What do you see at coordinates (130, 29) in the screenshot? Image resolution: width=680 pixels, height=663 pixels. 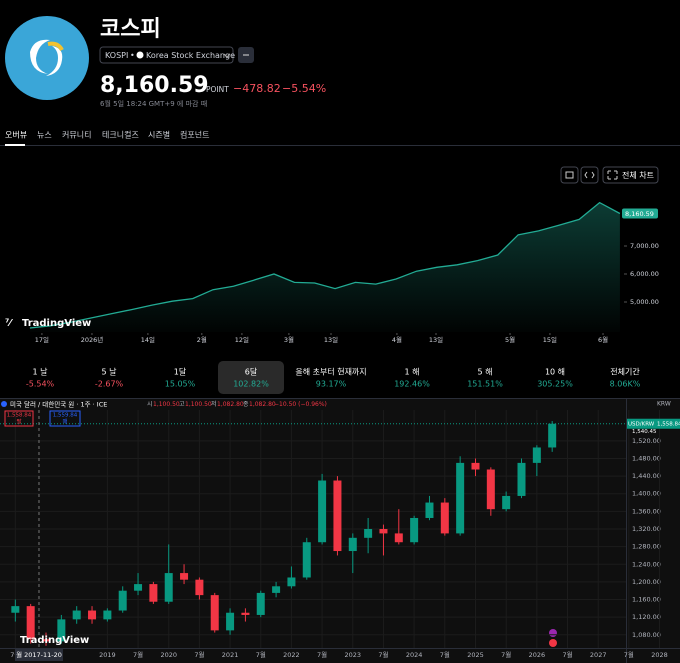 I see `title: 코스피` at bounding box center [130, 29].